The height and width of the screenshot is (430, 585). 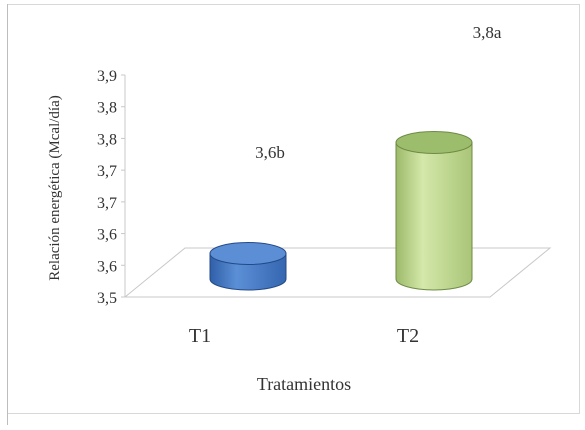 I want to click on chart-floor-plane, so click(x=337, y=272).